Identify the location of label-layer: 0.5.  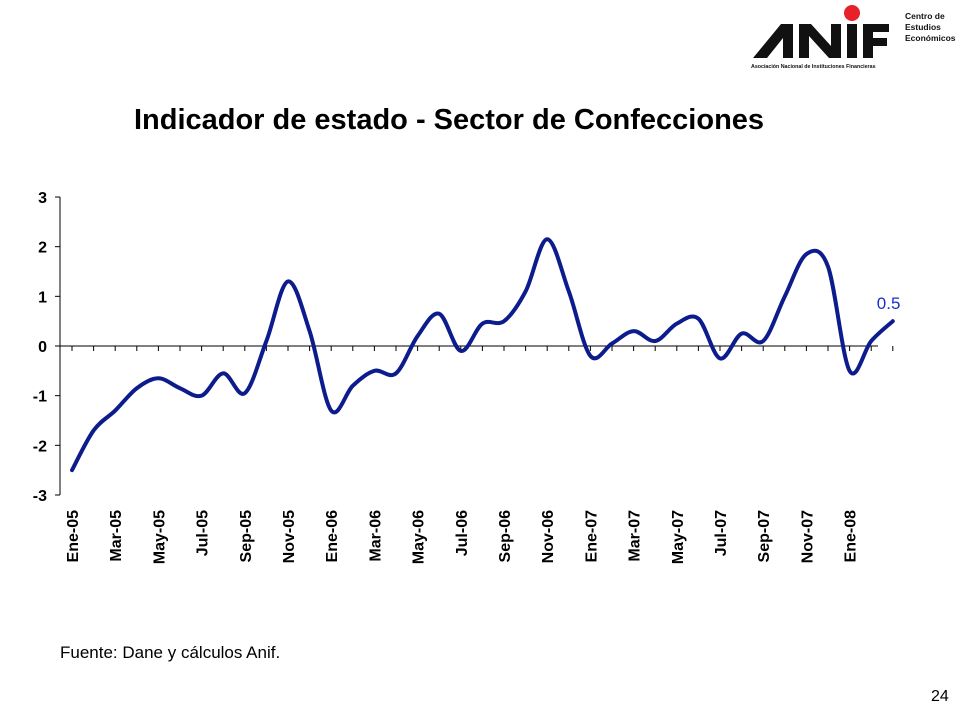
(889, 303).